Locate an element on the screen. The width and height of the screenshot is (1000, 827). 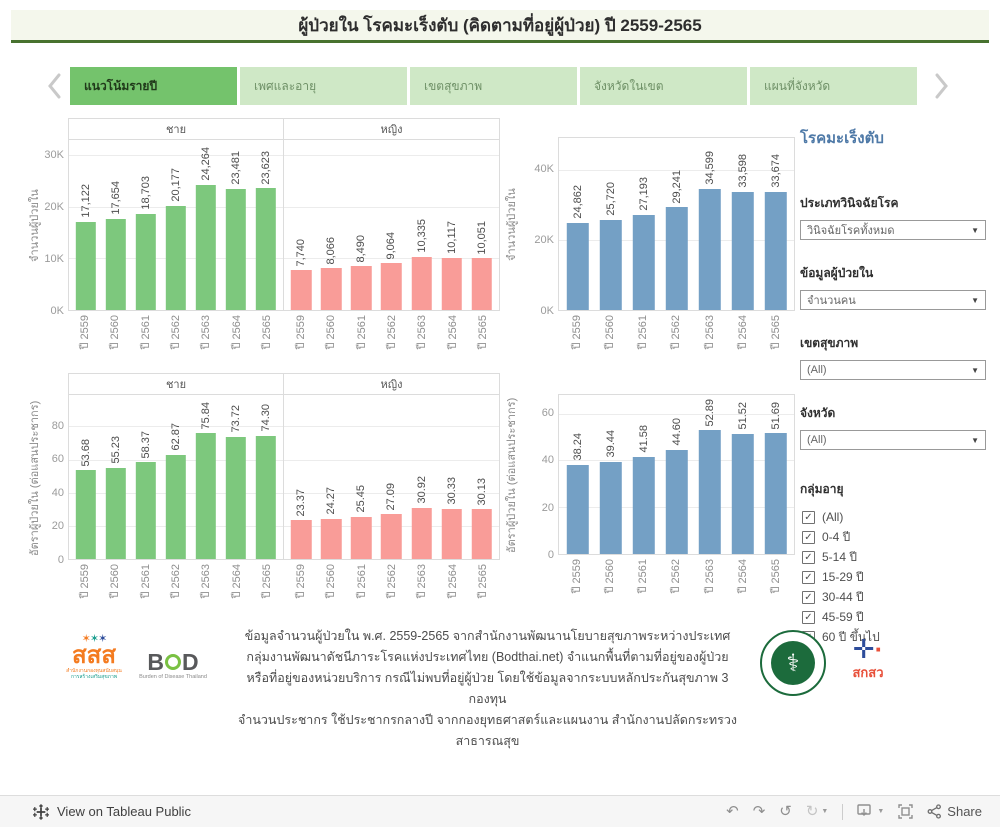
age-checkbox-row: ✓ 0-4 ปี is located at coordinates (893, 537).